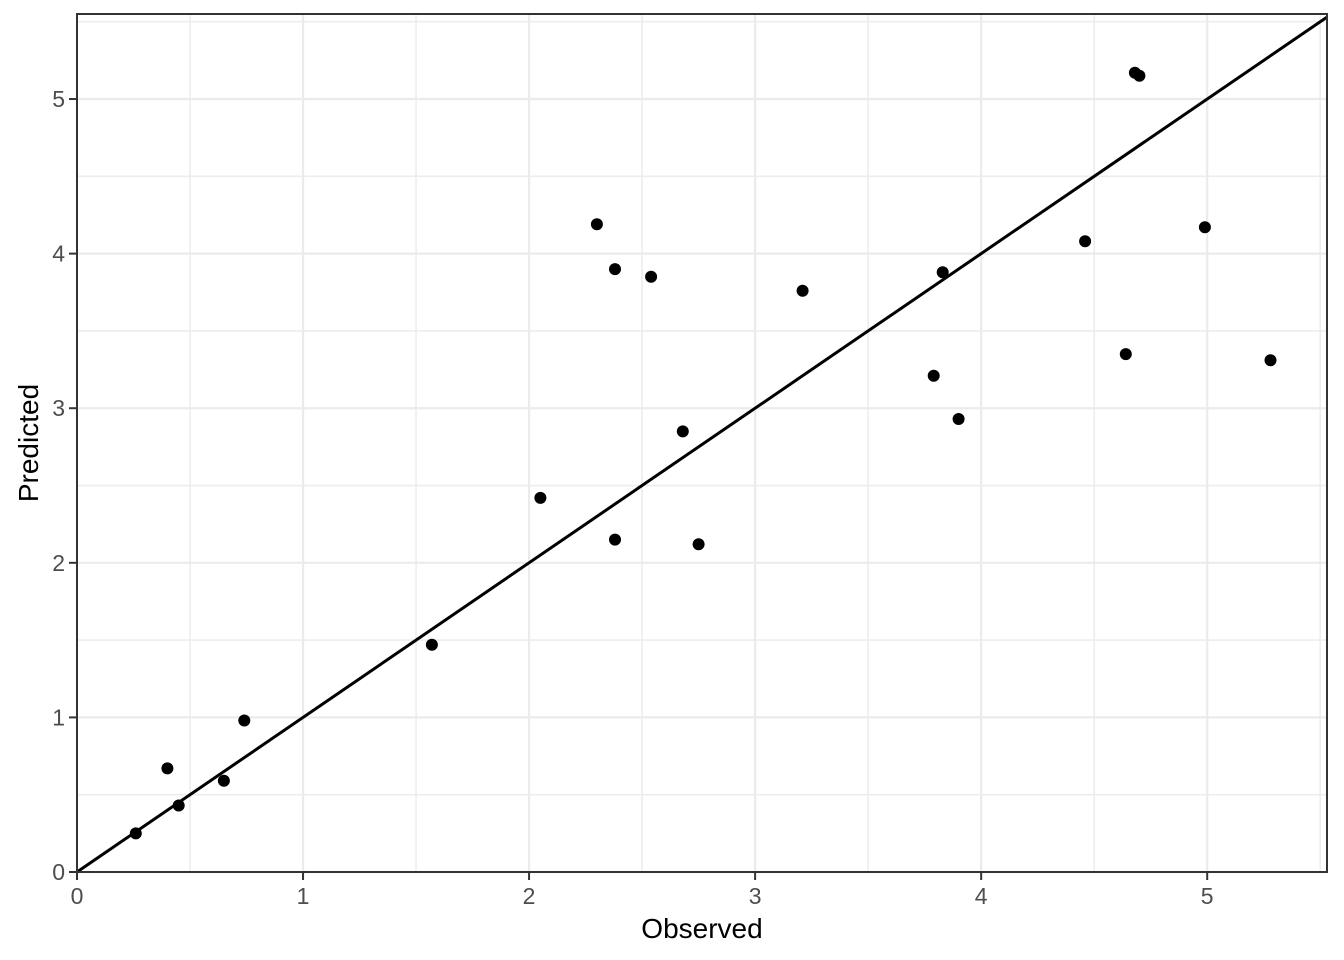 The image size is (1344, 960). What do you see at coordinates (529, 896) in the screenshot?
I see `x-tick-label: 2` at bounding box center [529, 896].